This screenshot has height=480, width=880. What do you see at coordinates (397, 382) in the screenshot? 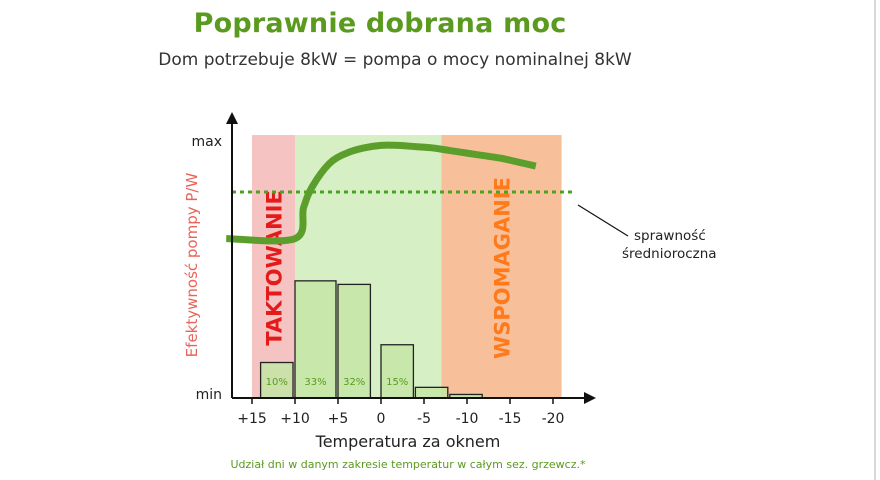
I see `bar-label-3: 15%` at bounding box center [397, 382].